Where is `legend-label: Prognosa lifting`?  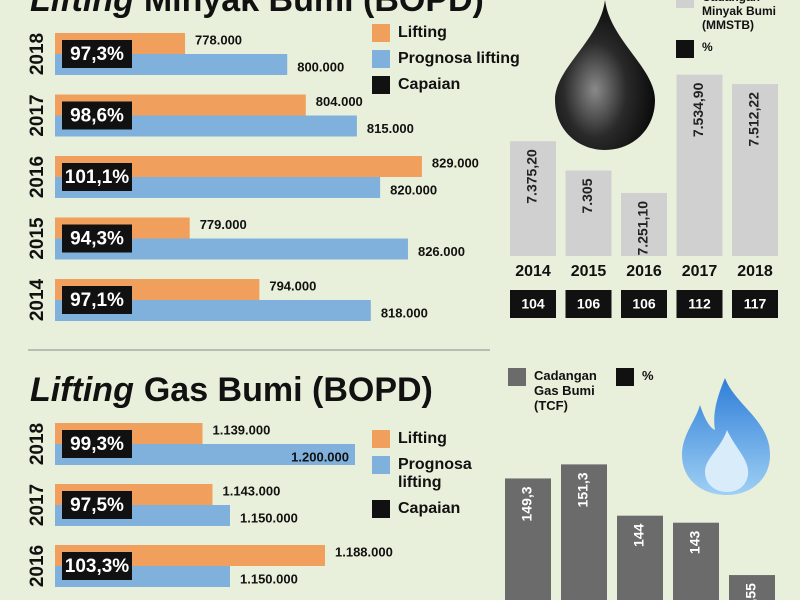
legend-label: Prognosa lifting is located at coordinates (459, 58).